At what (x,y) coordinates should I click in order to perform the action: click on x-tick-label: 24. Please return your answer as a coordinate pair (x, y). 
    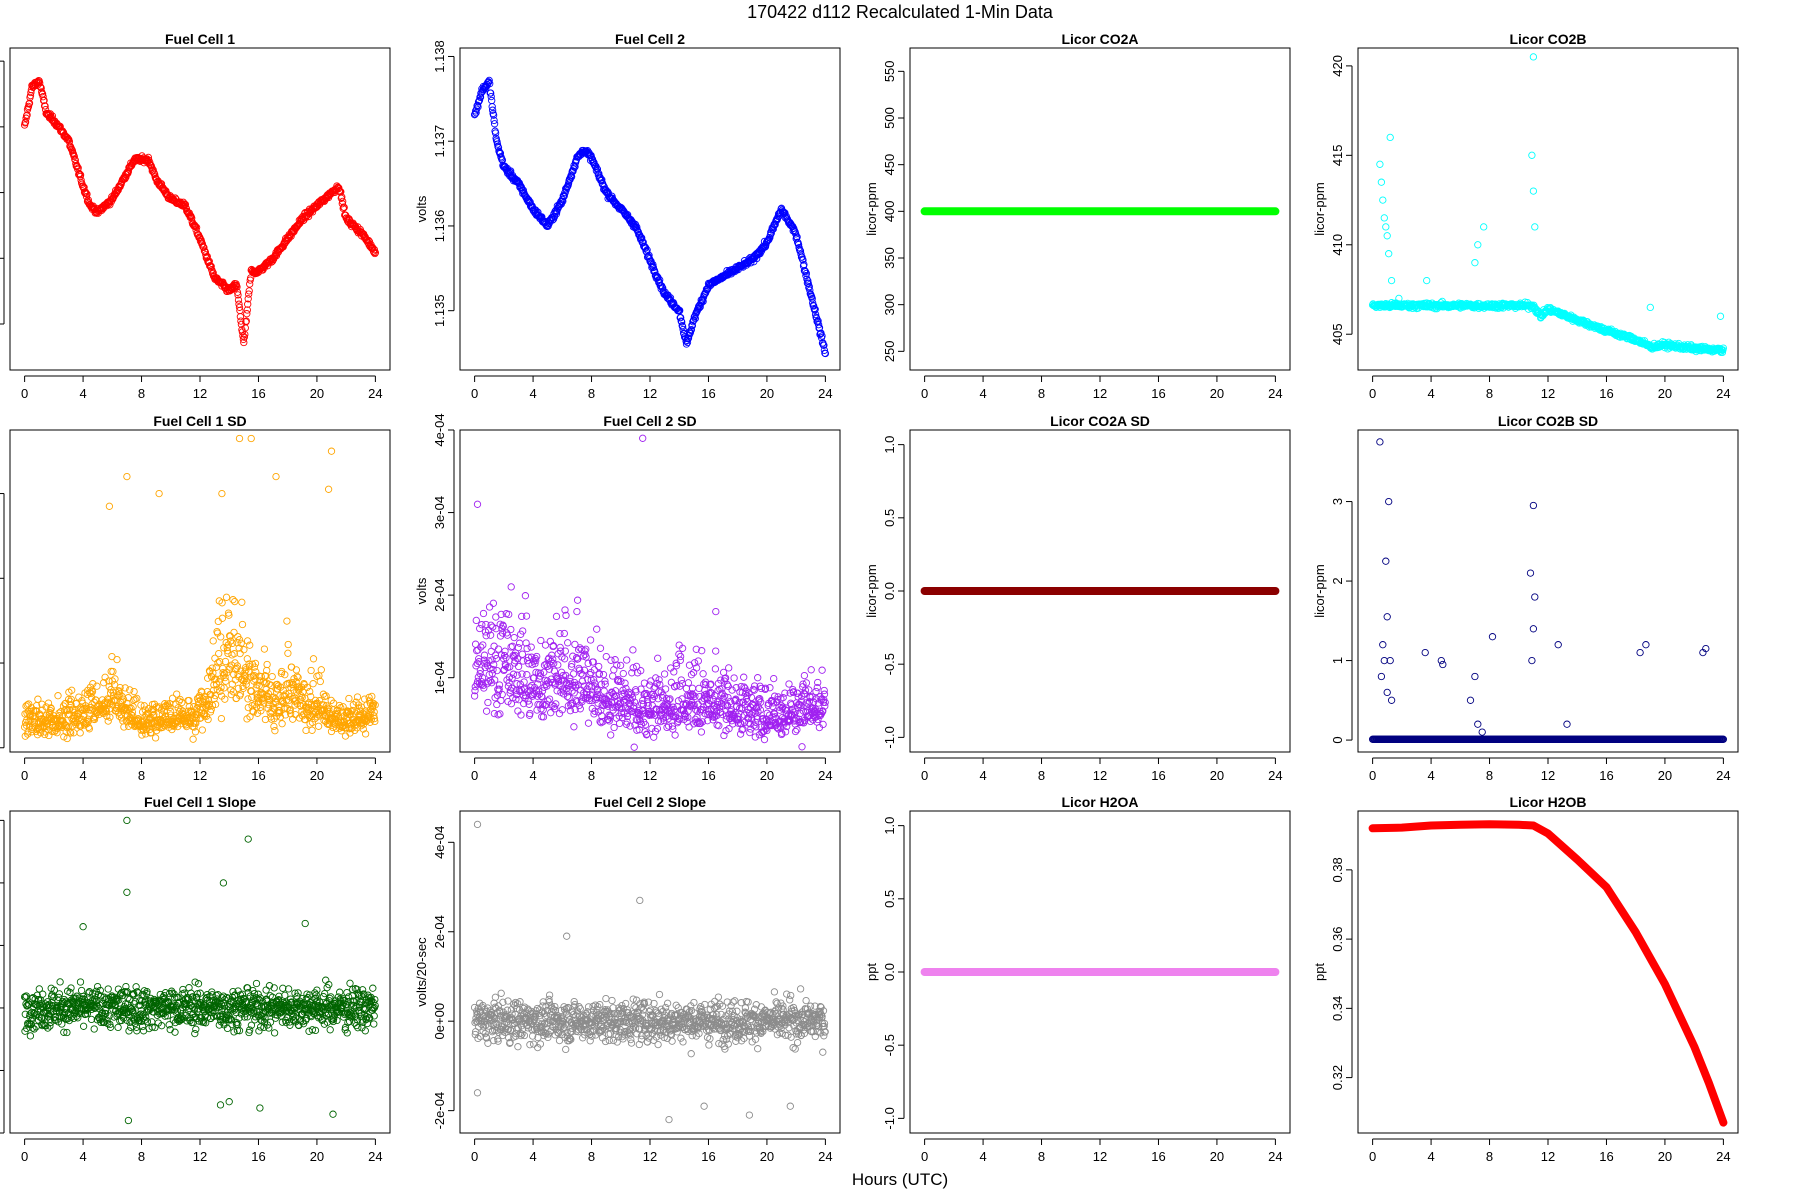
    Looking at the image, I should click on (375, 393).